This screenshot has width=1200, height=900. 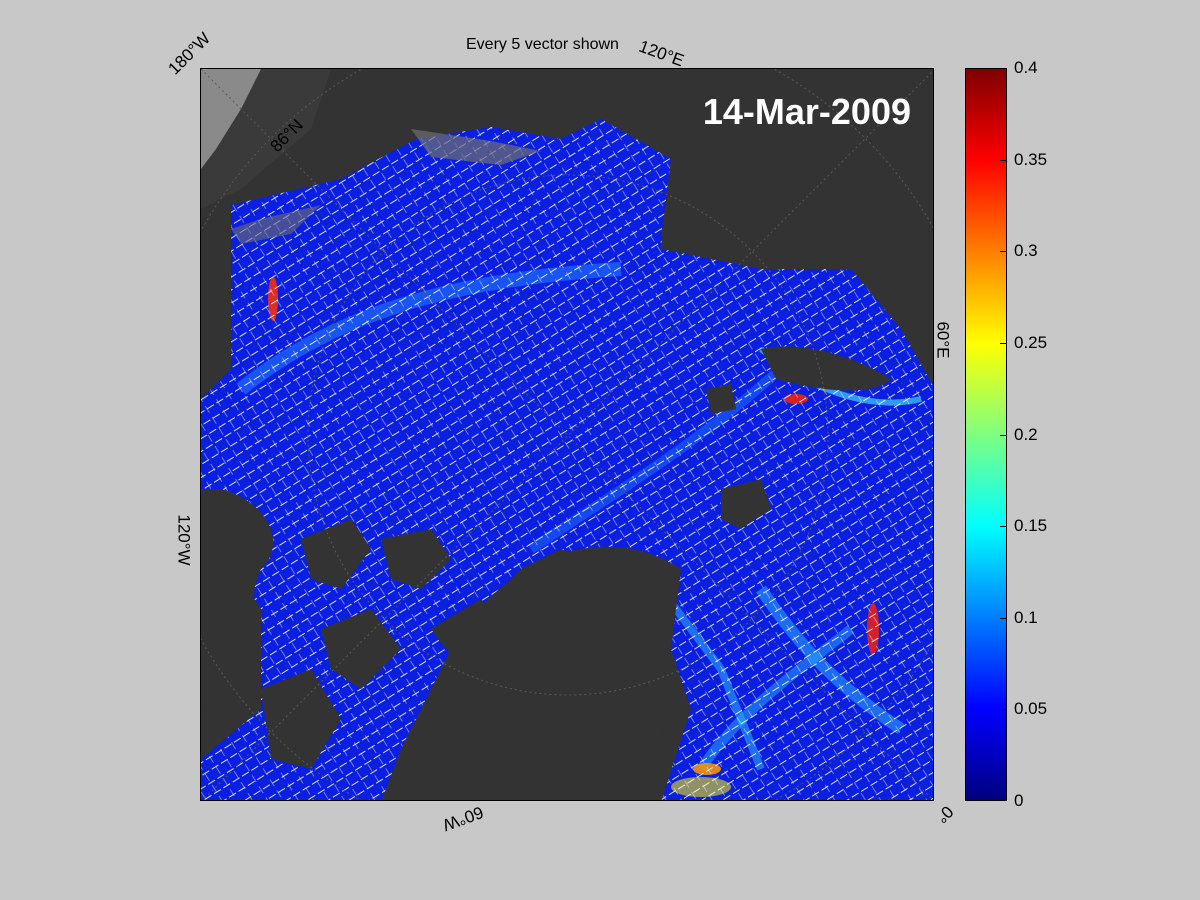 I want to click on colorbar-tick-label: 0.4, so click(x=1026, y=67).